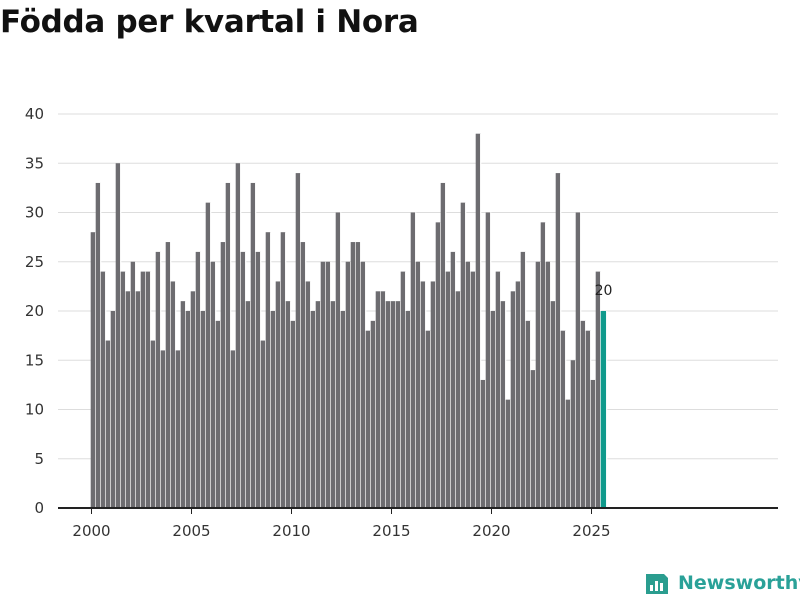 Image resolution: width=800 pixels, height=600 pixels. Describe the element at coordinates (739, 583) in the screenshot. I see `brand-name: Newsworthy` at that location.